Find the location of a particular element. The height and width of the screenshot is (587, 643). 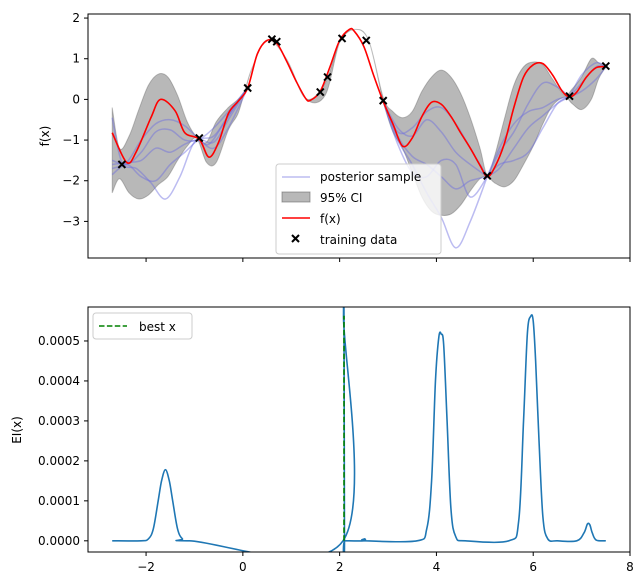

top-x-ticks is located at coordinates (388, 260).